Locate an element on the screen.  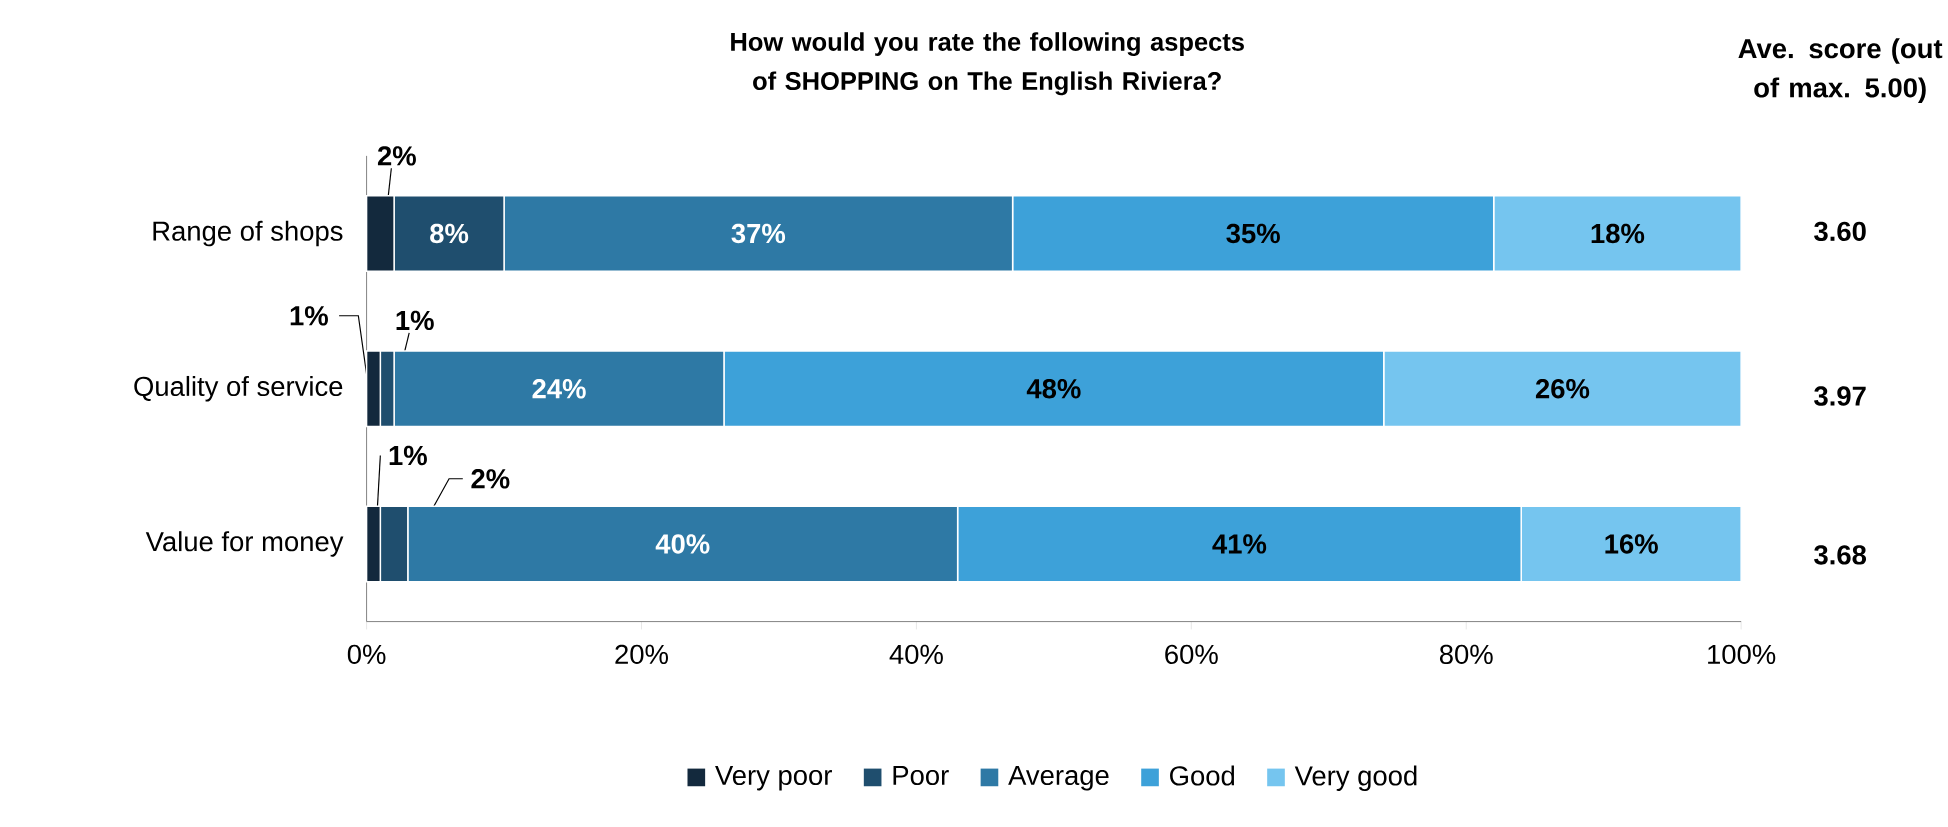
data-label: 41% is located at coordinates (1239, 544).